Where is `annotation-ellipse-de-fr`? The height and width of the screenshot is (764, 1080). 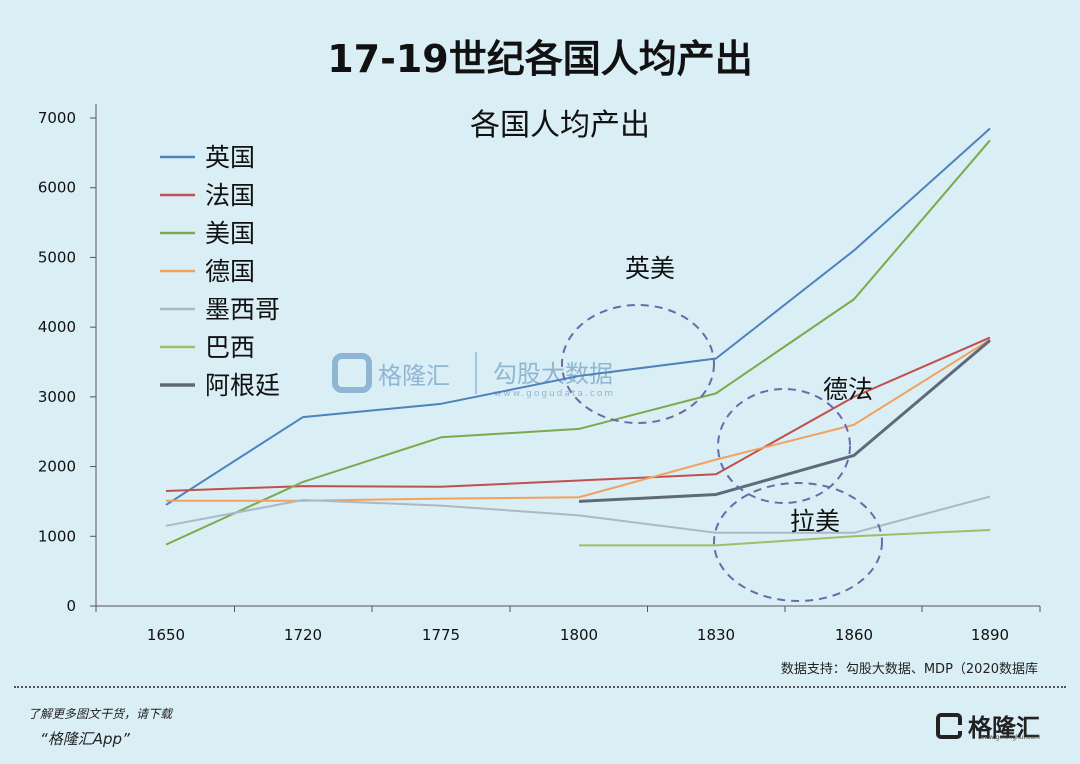
annotation-ellipse-de-fr is located at coordinates (784, 446).